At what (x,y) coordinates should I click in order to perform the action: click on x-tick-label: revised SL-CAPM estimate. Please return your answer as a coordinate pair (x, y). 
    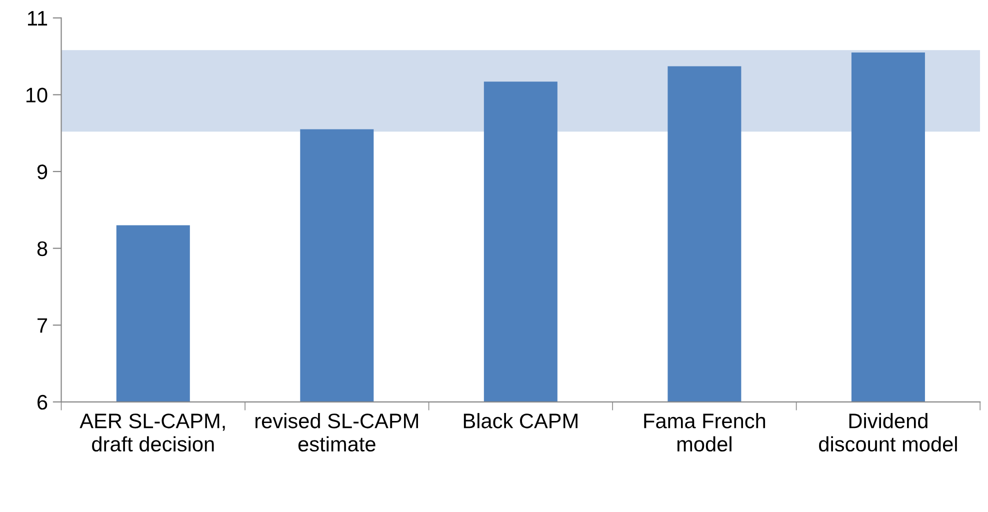
    Looking at the image, I should click on (337, 432).